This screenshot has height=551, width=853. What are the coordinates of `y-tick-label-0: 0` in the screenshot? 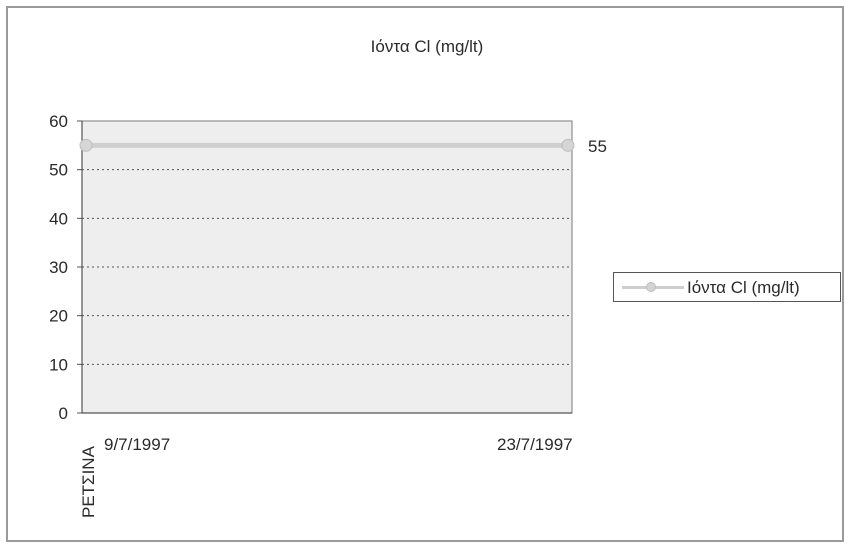 It's located at (63, 413).